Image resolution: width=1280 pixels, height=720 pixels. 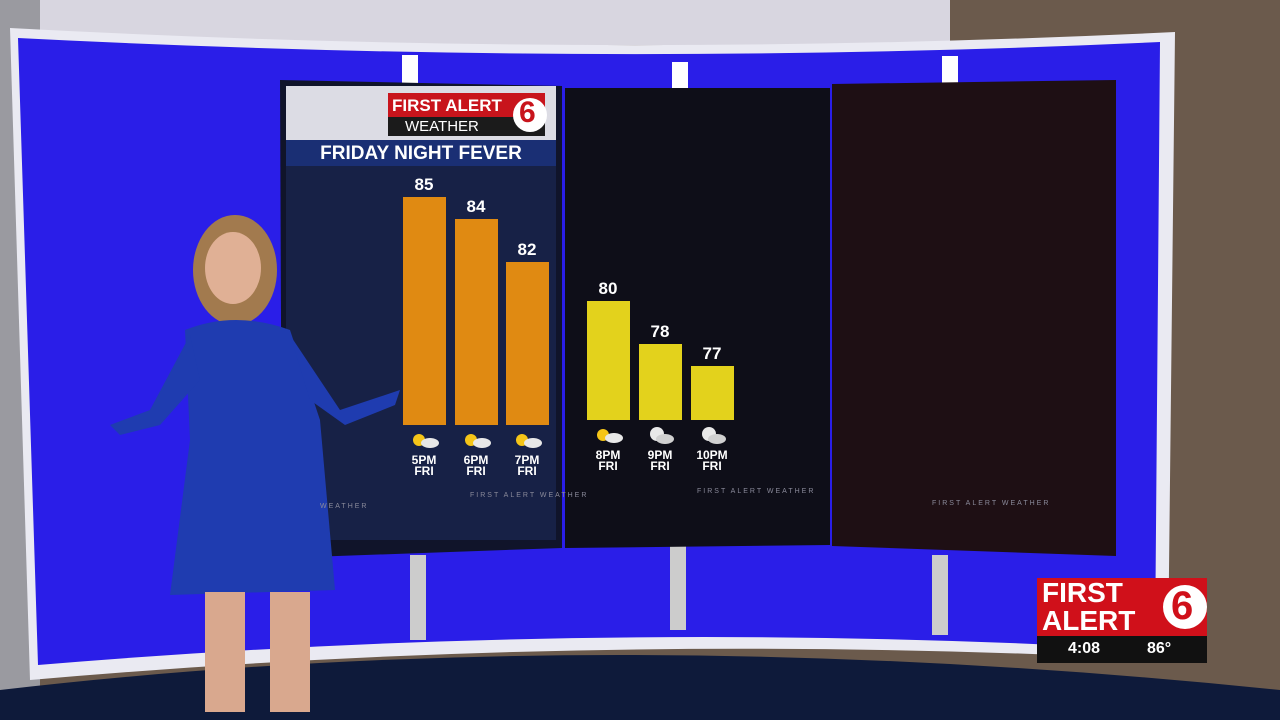 I want to click on face, so click(x=233, y=268).